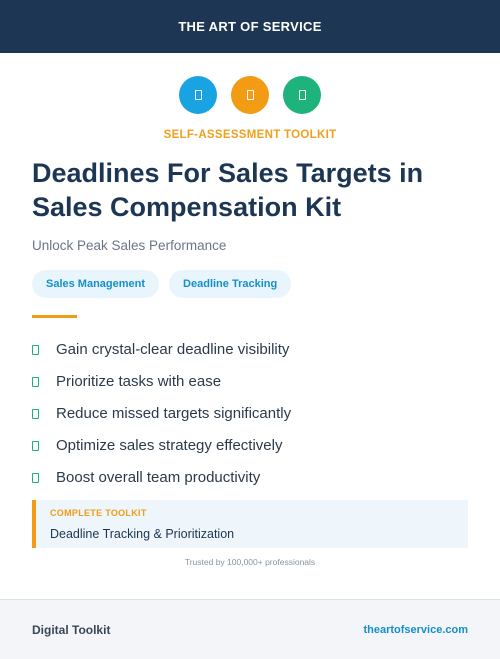 The image size is (500, 659). What do you see at coordinates (96, 284) in the screenshot?
I see `tag-sales-management: Sales Management` at bounding box center [96, 284].